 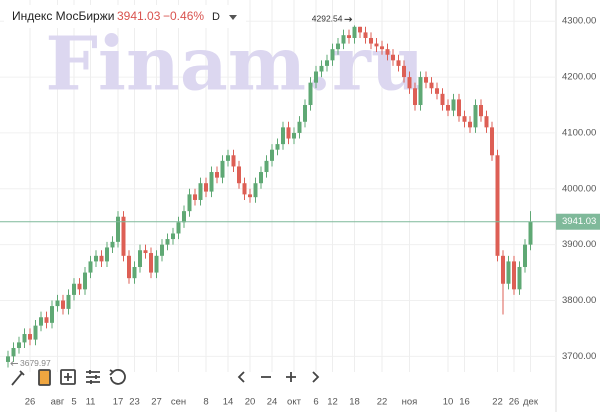 I want to click on x-tick-label: 6, so click(x=315, y=402).